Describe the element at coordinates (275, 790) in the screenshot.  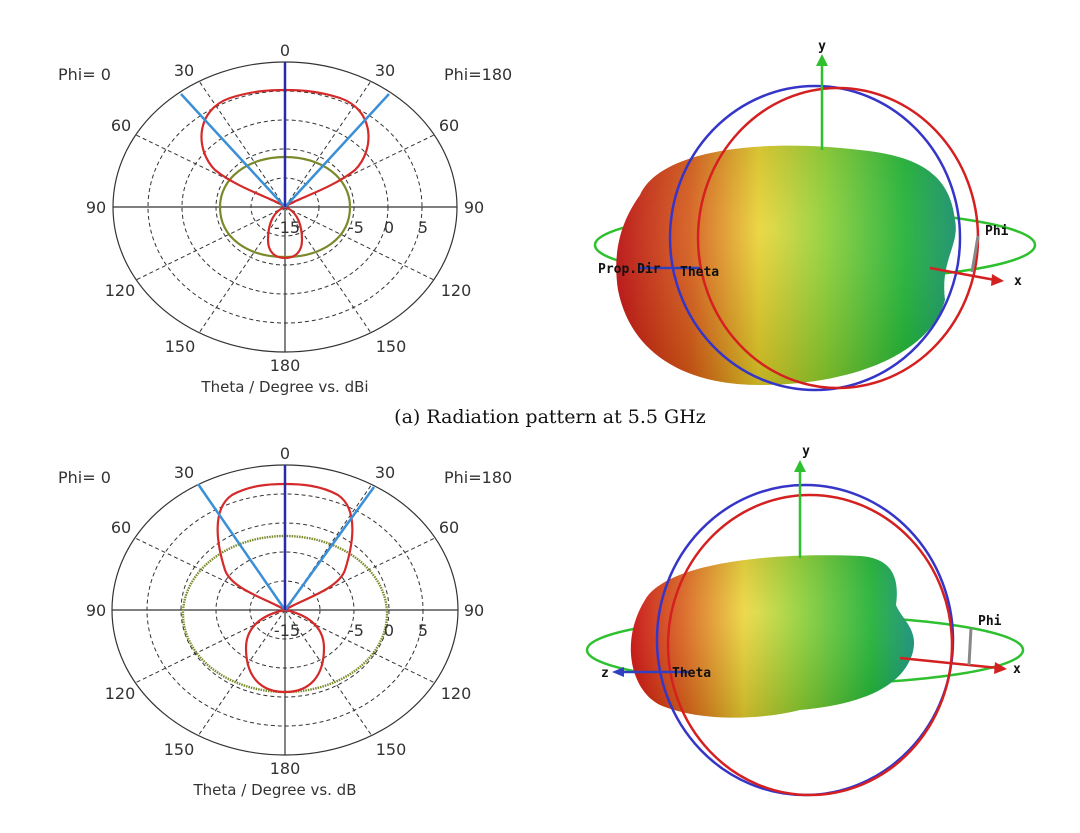
I see `polar-axis-caption: Theta / Degree vs. dB` at that location.